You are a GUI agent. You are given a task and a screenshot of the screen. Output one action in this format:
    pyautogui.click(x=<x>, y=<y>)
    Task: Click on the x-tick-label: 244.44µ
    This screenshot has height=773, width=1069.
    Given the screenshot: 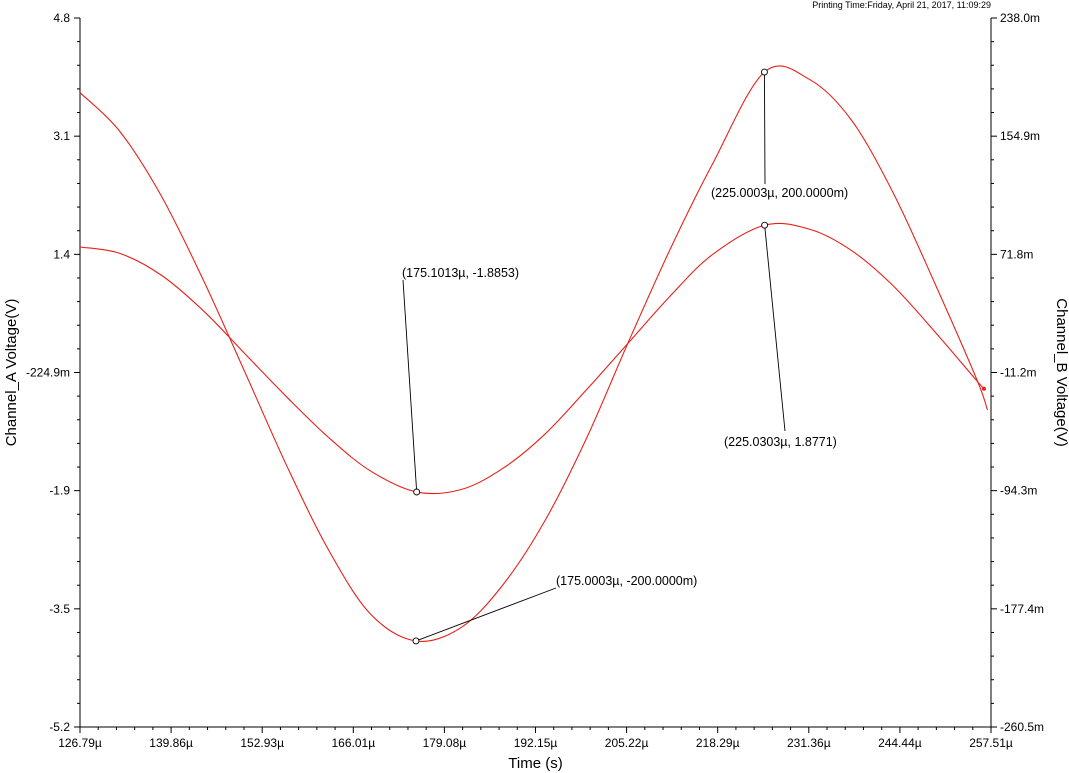 What is the action you would take?
    pyautogui.click(x=900, y=743)
    